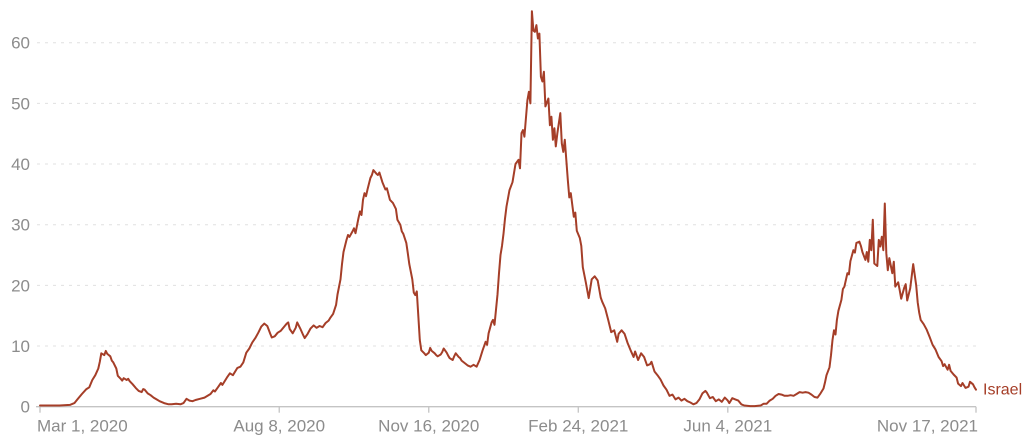  Describe the element at coordinates (20, 43) in the screenshot. I see `y-tick-label-60: 60` at that location.